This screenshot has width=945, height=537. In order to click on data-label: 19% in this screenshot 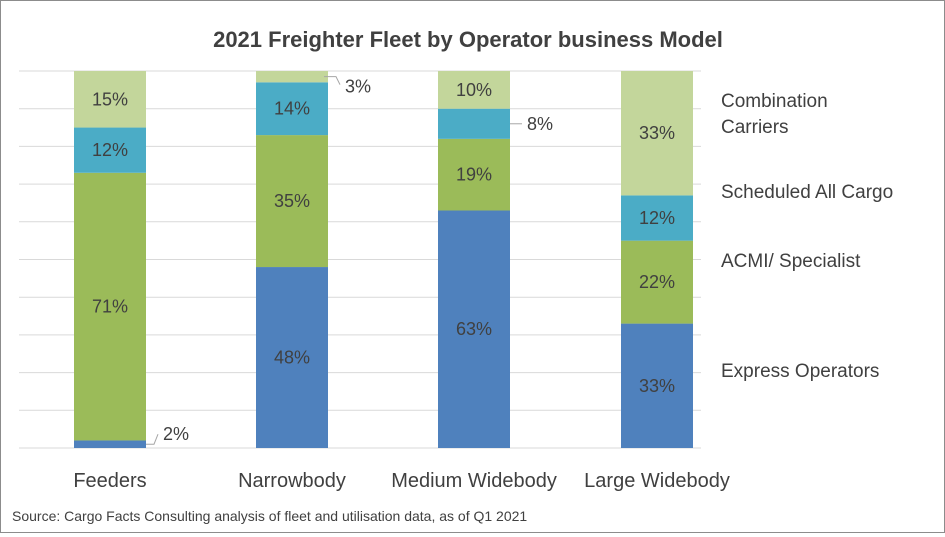, I will do `click(474, 175)`.